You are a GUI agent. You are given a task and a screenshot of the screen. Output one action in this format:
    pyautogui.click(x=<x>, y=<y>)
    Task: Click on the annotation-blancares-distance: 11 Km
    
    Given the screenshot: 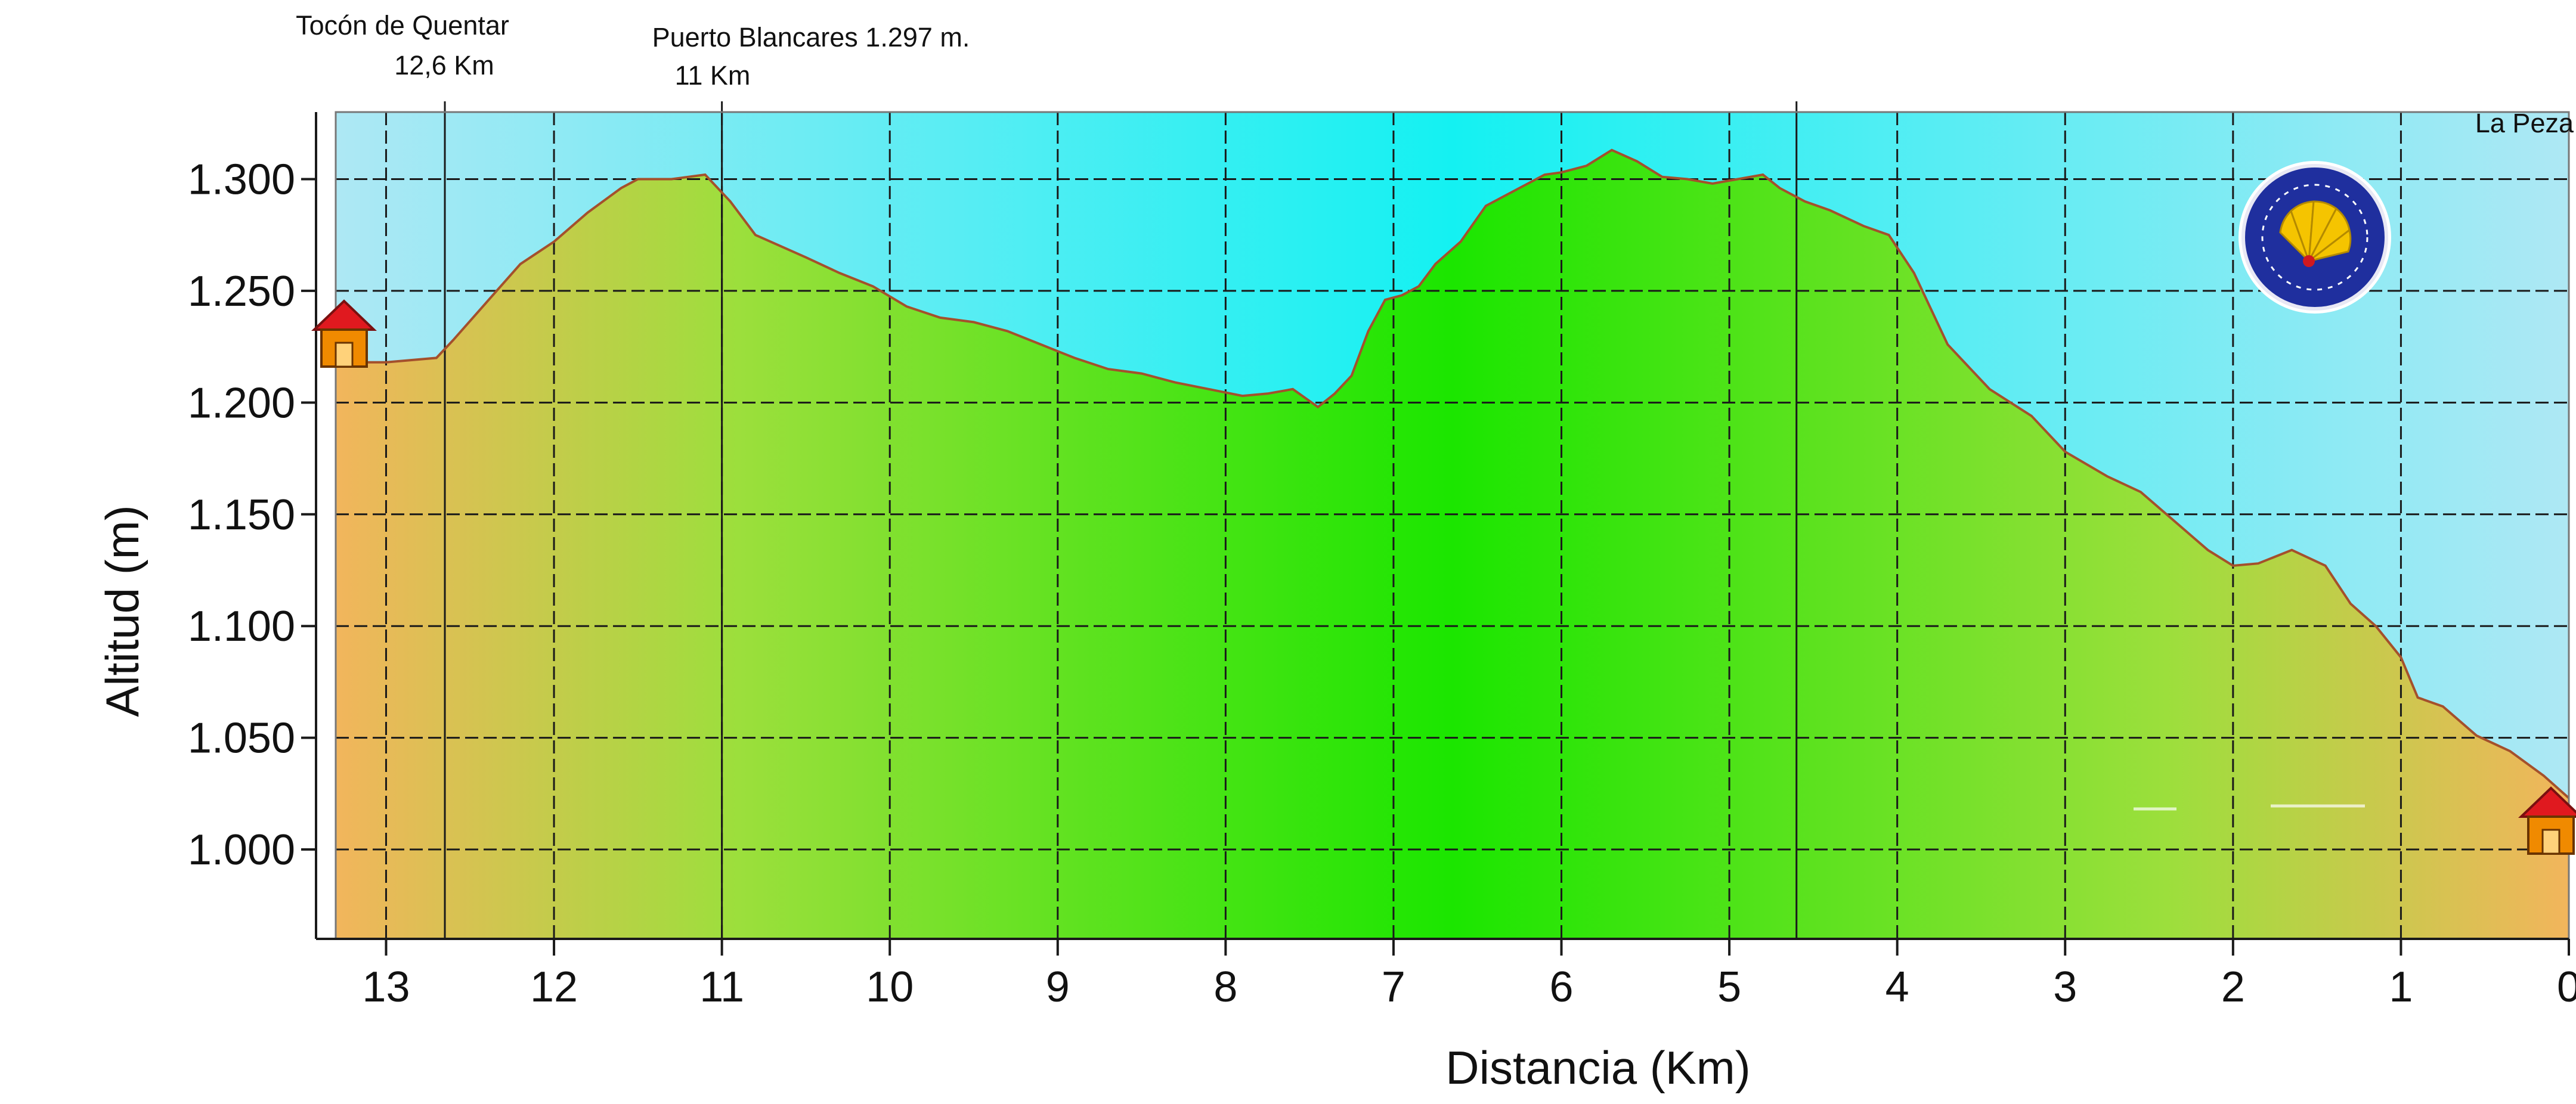 What is the action you would take?
    pyautogui.click(x=713, y=75)
    